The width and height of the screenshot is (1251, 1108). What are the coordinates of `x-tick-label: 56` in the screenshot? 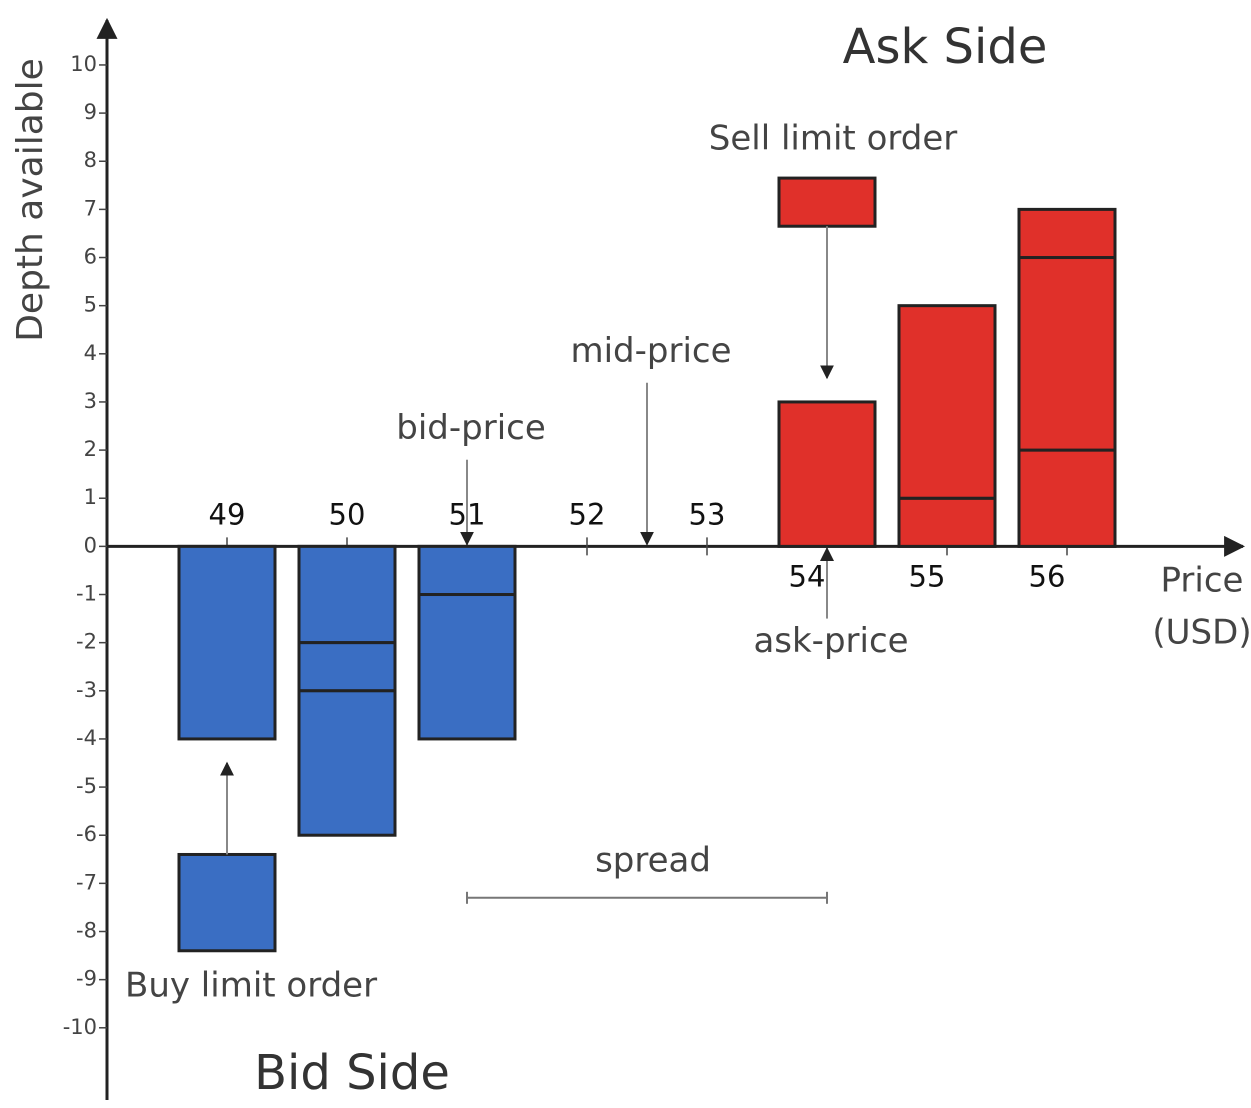 It's located at (1047, 576).